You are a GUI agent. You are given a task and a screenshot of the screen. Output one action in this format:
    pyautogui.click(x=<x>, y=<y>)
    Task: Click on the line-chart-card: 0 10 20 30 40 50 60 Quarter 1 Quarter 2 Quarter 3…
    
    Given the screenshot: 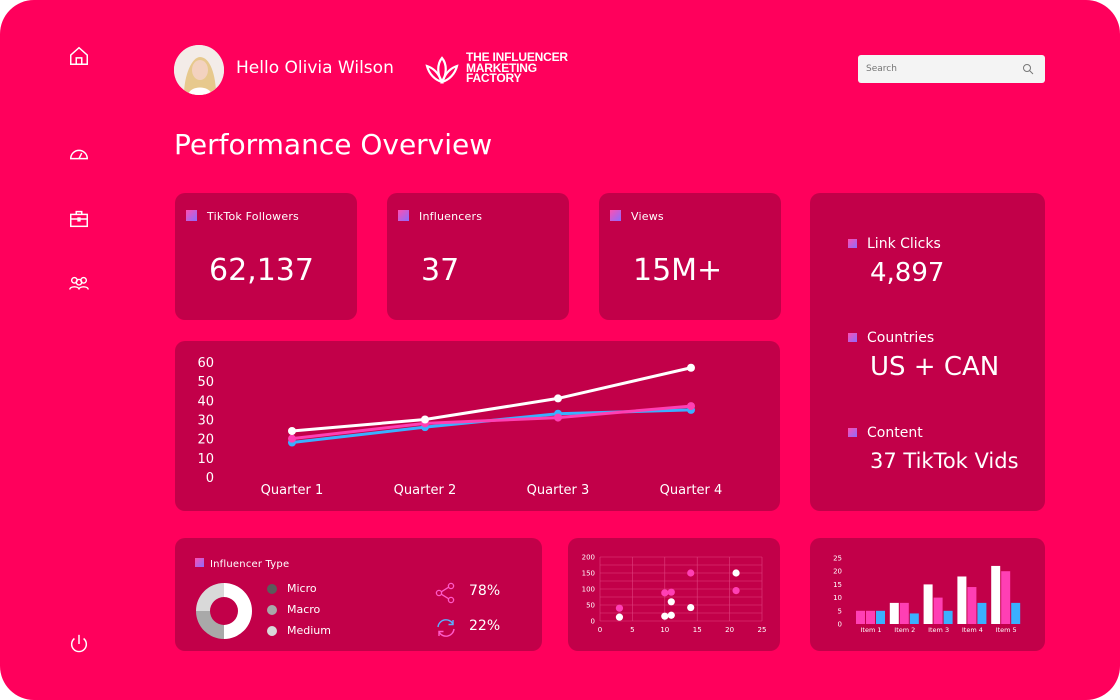 What is the action you would take?
    pyautogui.click(x=477, y=426)
    